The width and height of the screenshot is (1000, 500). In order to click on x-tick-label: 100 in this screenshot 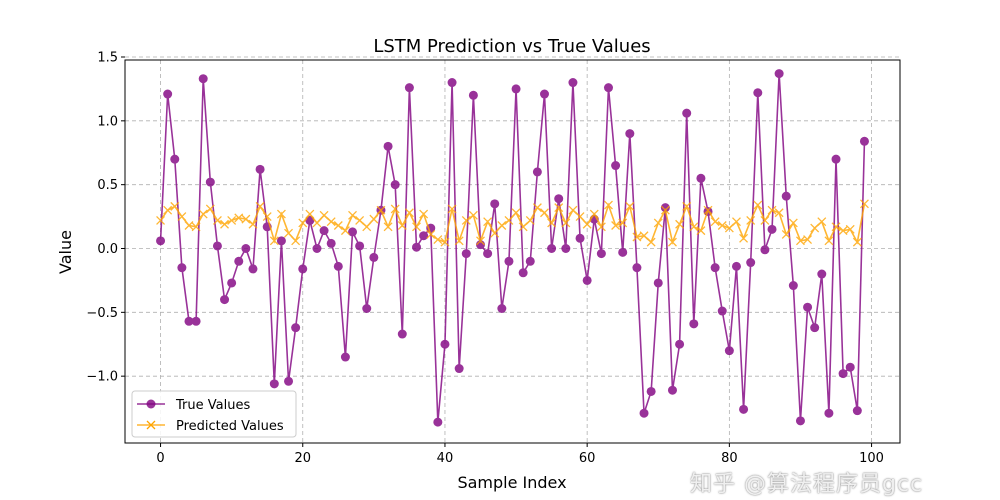, I will do `click(871, 458)`.